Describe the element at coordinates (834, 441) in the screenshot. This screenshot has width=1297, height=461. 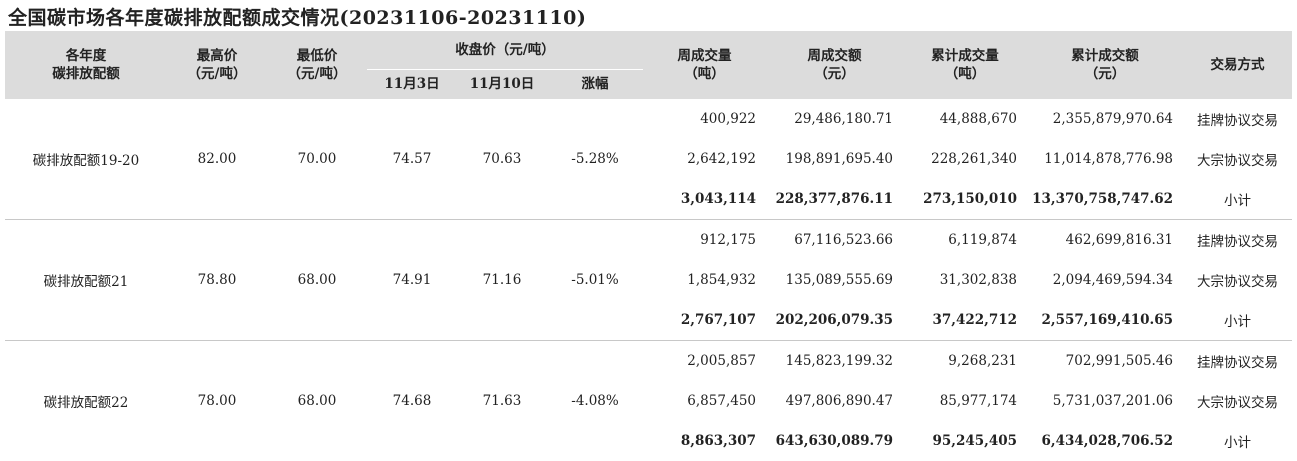
I see `week-turnover: 643,630,089.79` at that location.